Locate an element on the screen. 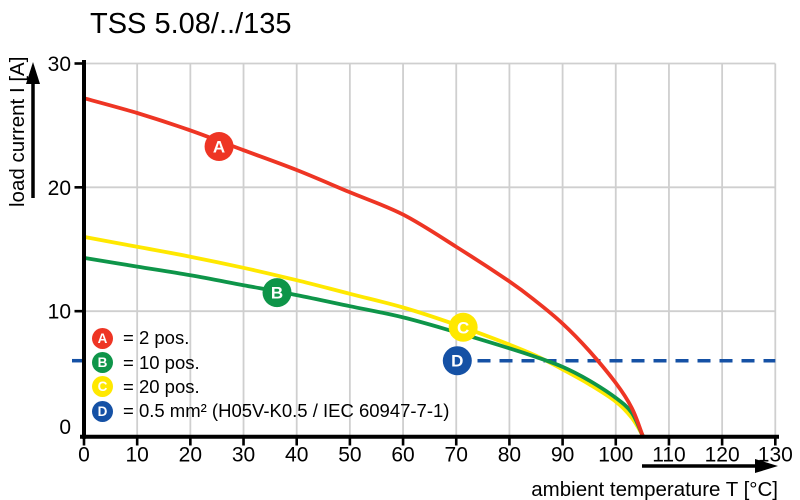  marker-D is located at coordinates (457, 361).